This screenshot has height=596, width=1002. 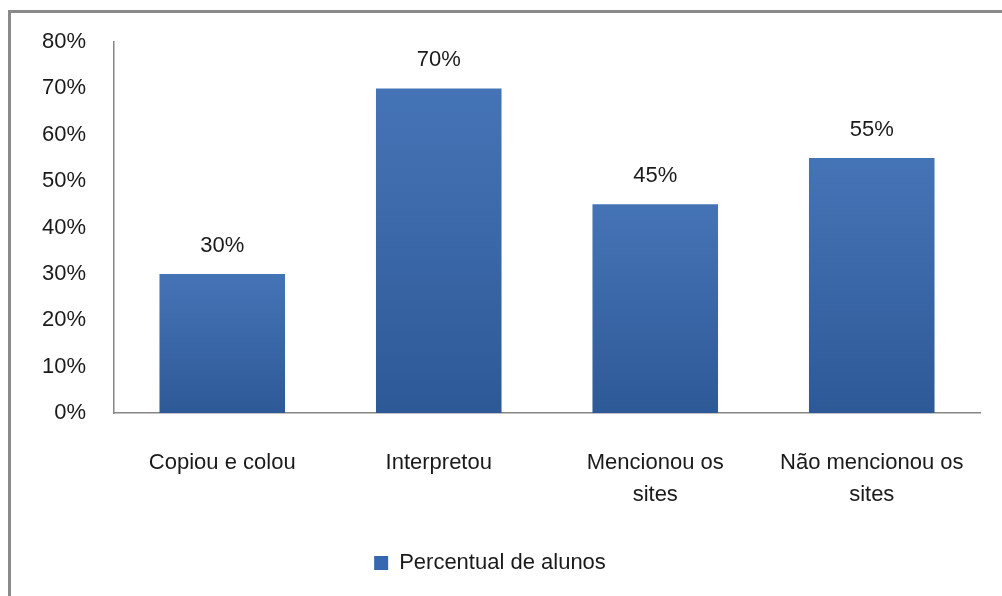 What do you see at coordinates (222, 244) in the screenshot?
I see `data-label: 30%` at bounding box center [222, 244].